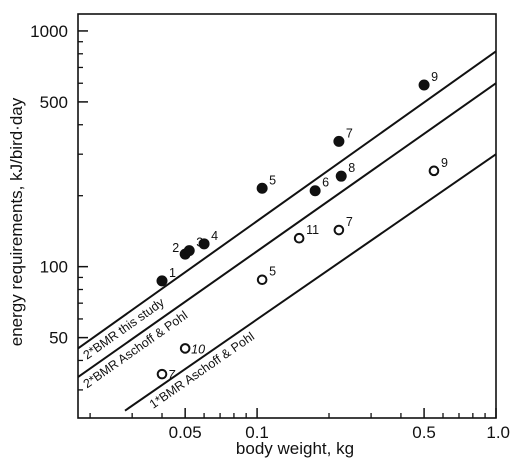 The image size is (512, 460). Describe the element at coordinates (295, 448) in the screenshot. I see `x-axis-title: body weight, kg` at that location.